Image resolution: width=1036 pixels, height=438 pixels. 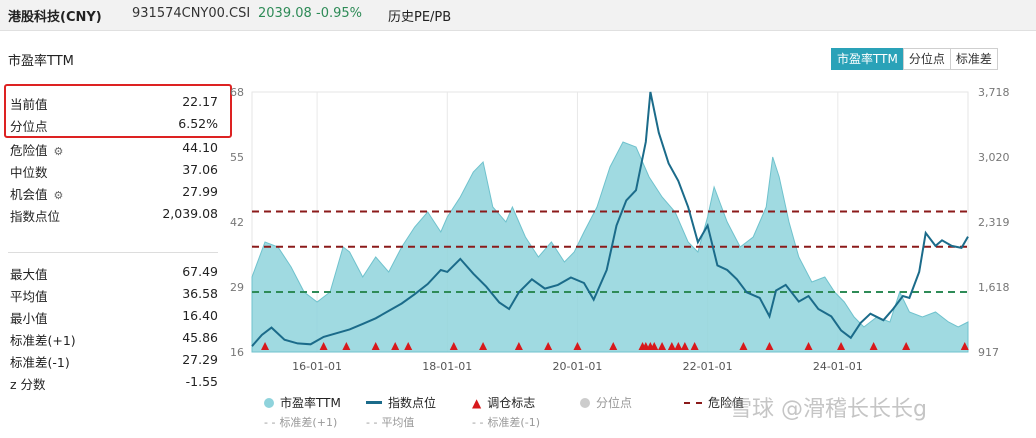 I want to click on y-right-tick-label: 3,020, so click(x=994, y=157).